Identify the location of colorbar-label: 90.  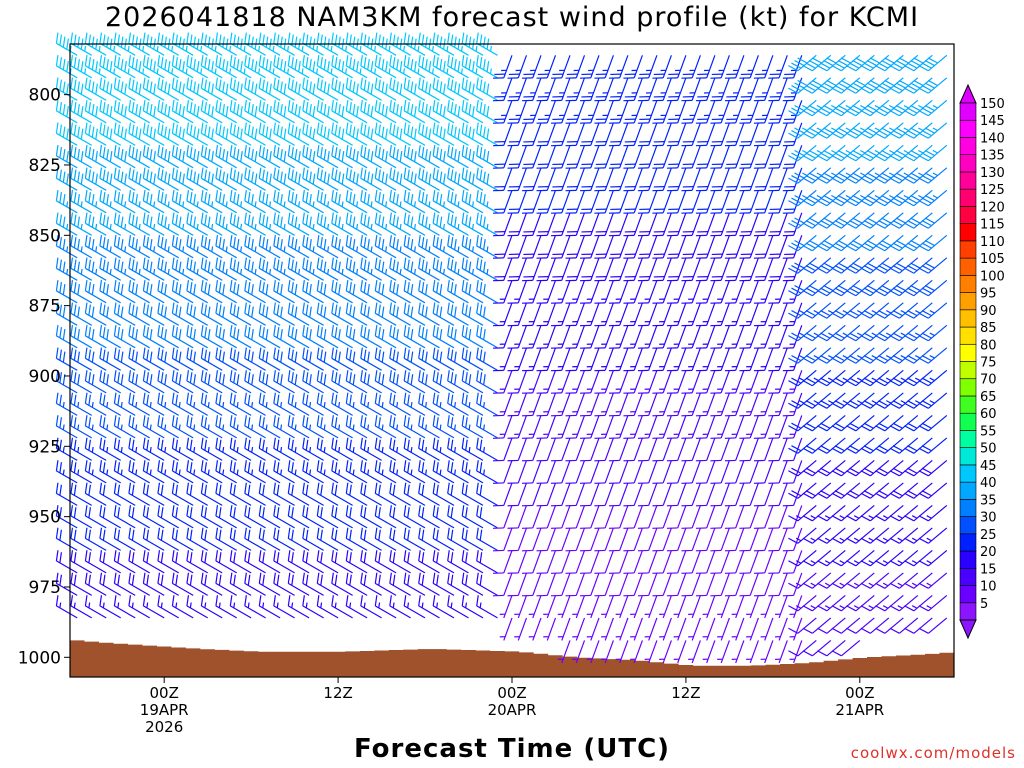
(988, 311).